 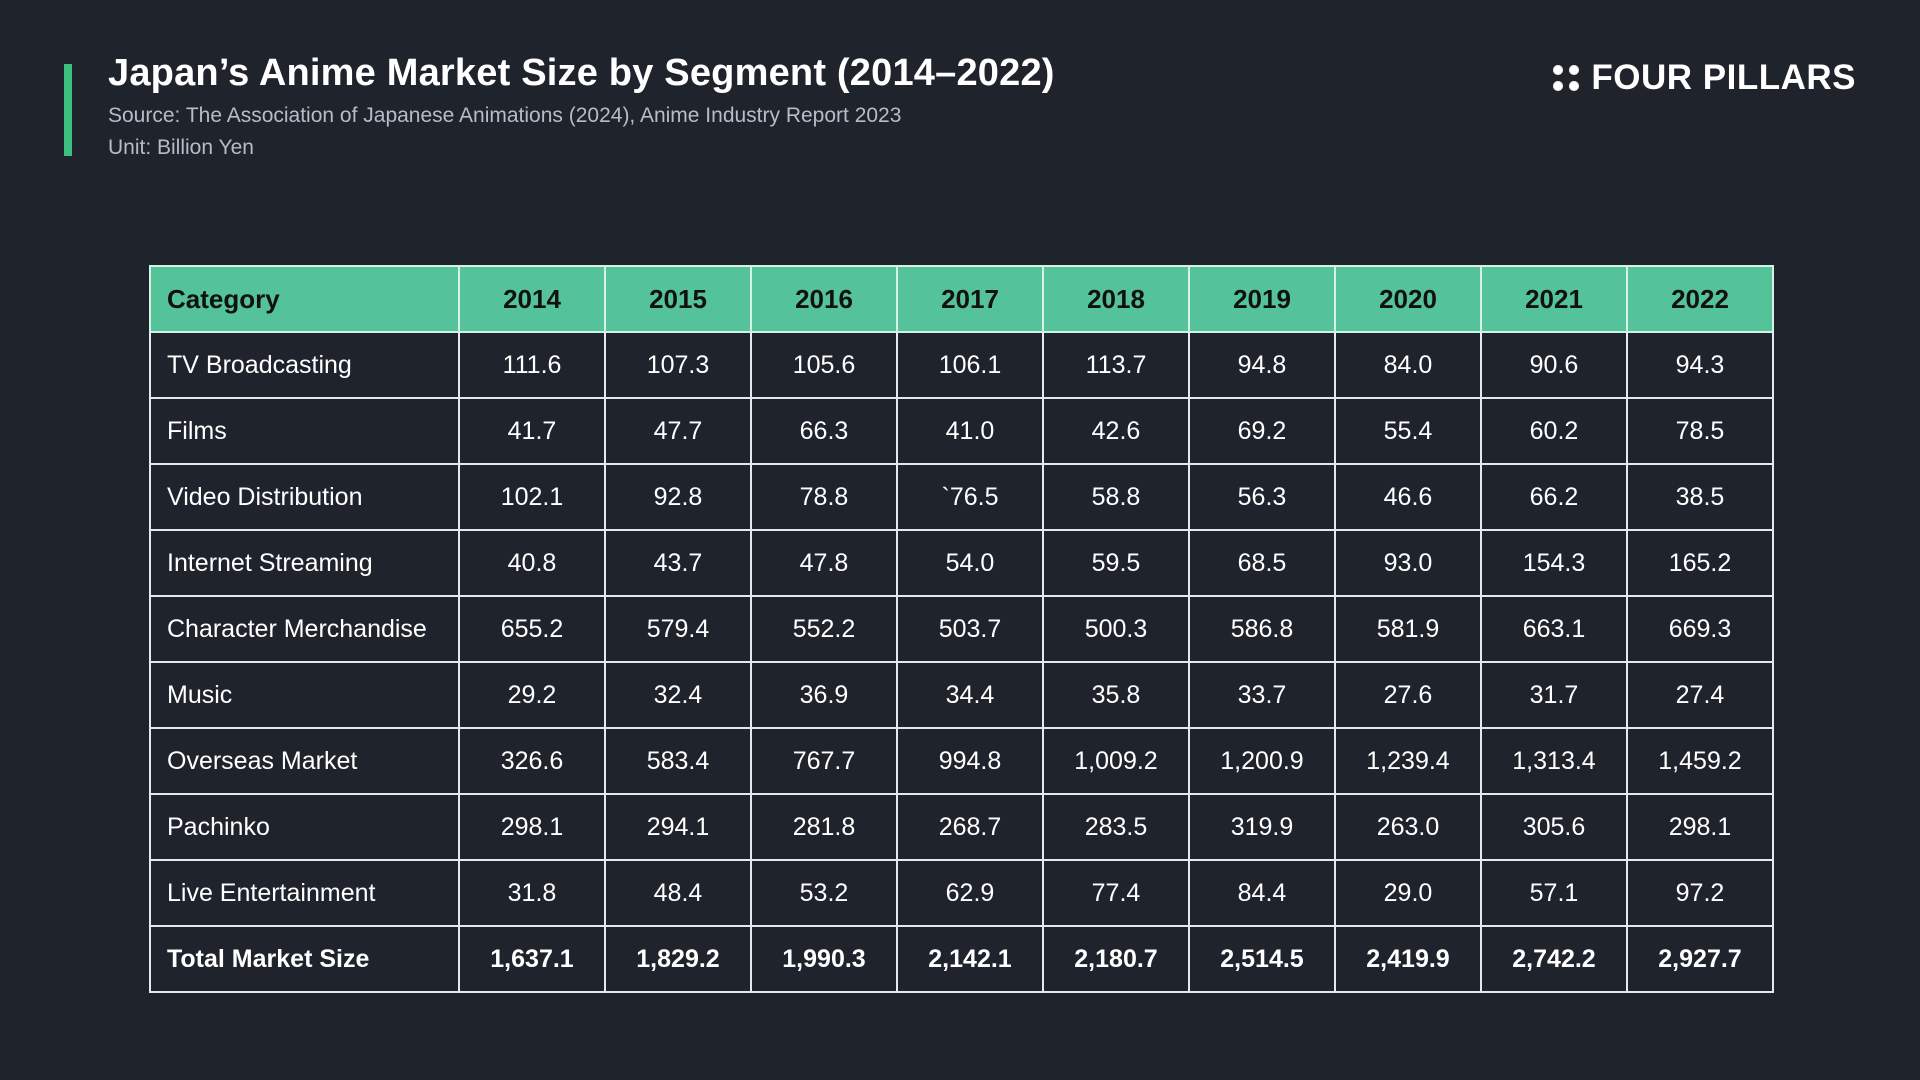 I want to click on row-label: Internet Streaming, so click(x=304, y=563).